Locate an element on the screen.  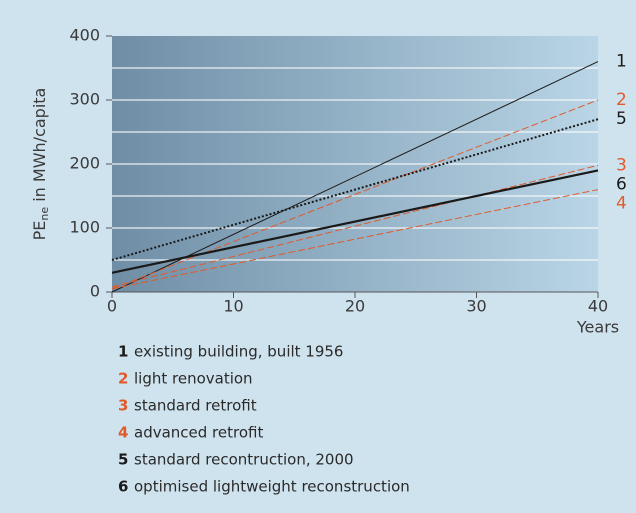
end-label: 1 is located at coordinates (621, 62).